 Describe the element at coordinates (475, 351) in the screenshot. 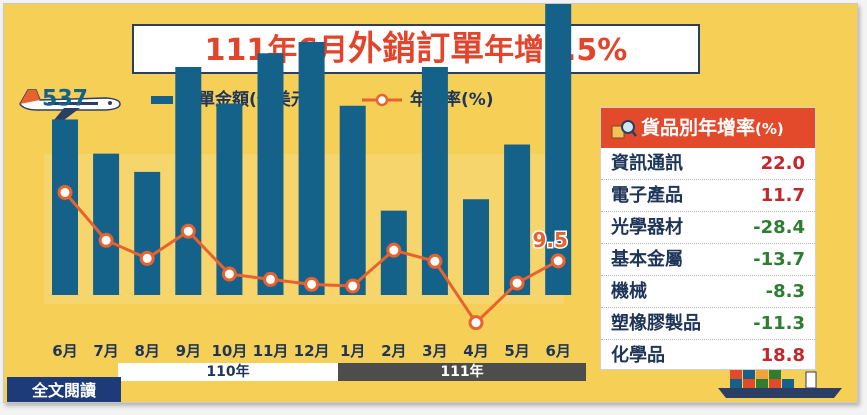

I see `x-tick-label: 4月` at that location.